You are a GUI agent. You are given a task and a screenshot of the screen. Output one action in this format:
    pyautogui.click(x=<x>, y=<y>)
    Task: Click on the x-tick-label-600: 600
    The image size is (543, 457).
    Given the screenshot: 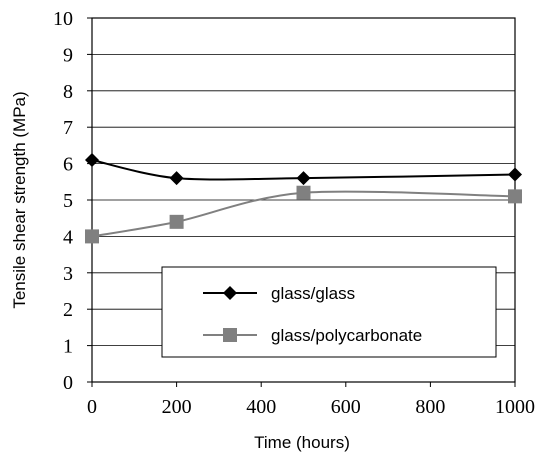 What is the action you would take?
    pyautogui.click(x=346, y=407)
    